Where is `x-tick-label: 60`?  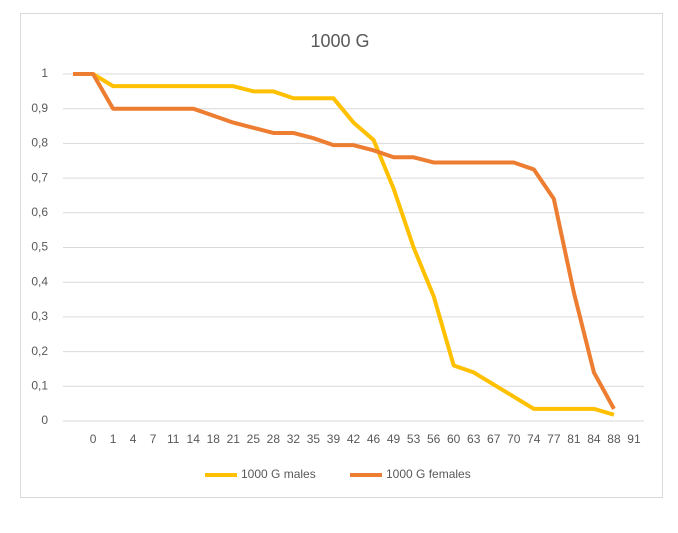
x-tick-label: 60 is located at coordinates (454, 439).